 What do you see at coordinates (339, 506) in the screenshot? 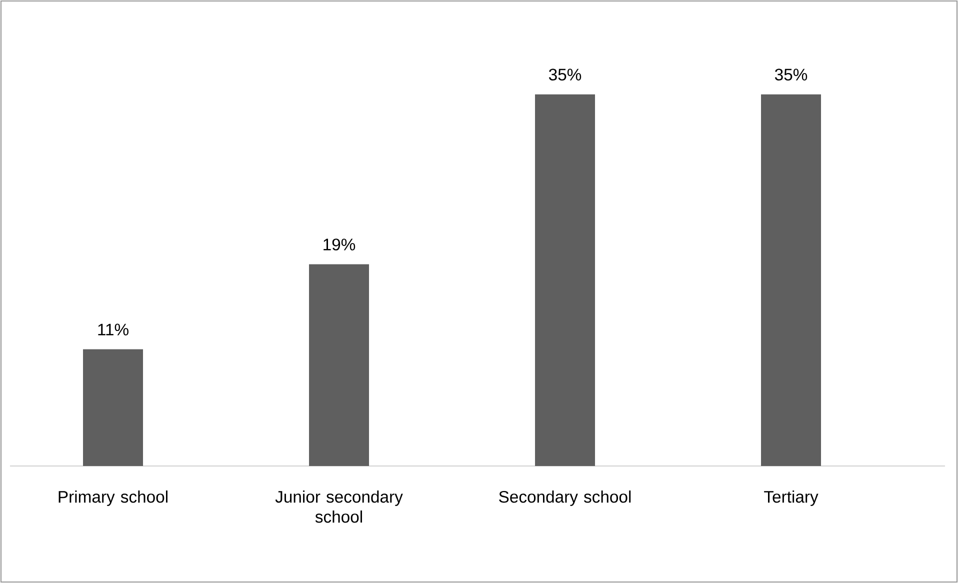
I see `x-tick-label: Junior secondary school` at bounding box center [339, 506].